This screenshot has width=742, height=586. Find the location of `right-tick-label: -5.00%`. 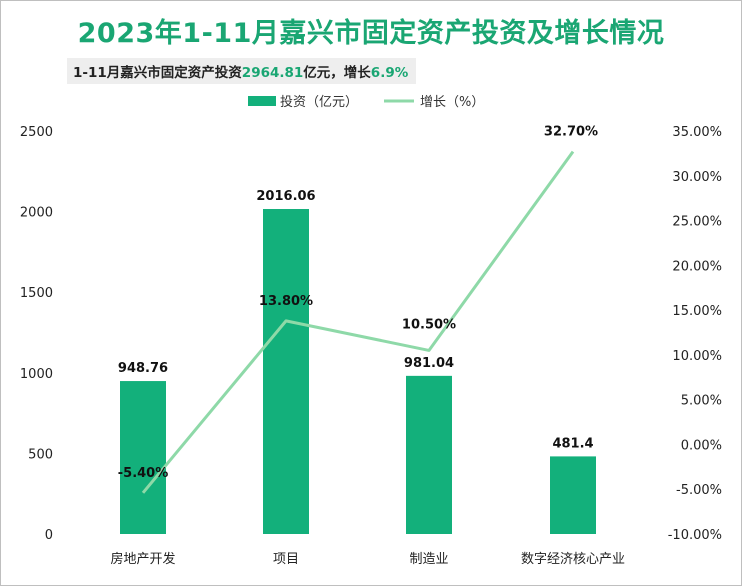

right-tick-label: -5.00% is located at coordinates (699, 490).